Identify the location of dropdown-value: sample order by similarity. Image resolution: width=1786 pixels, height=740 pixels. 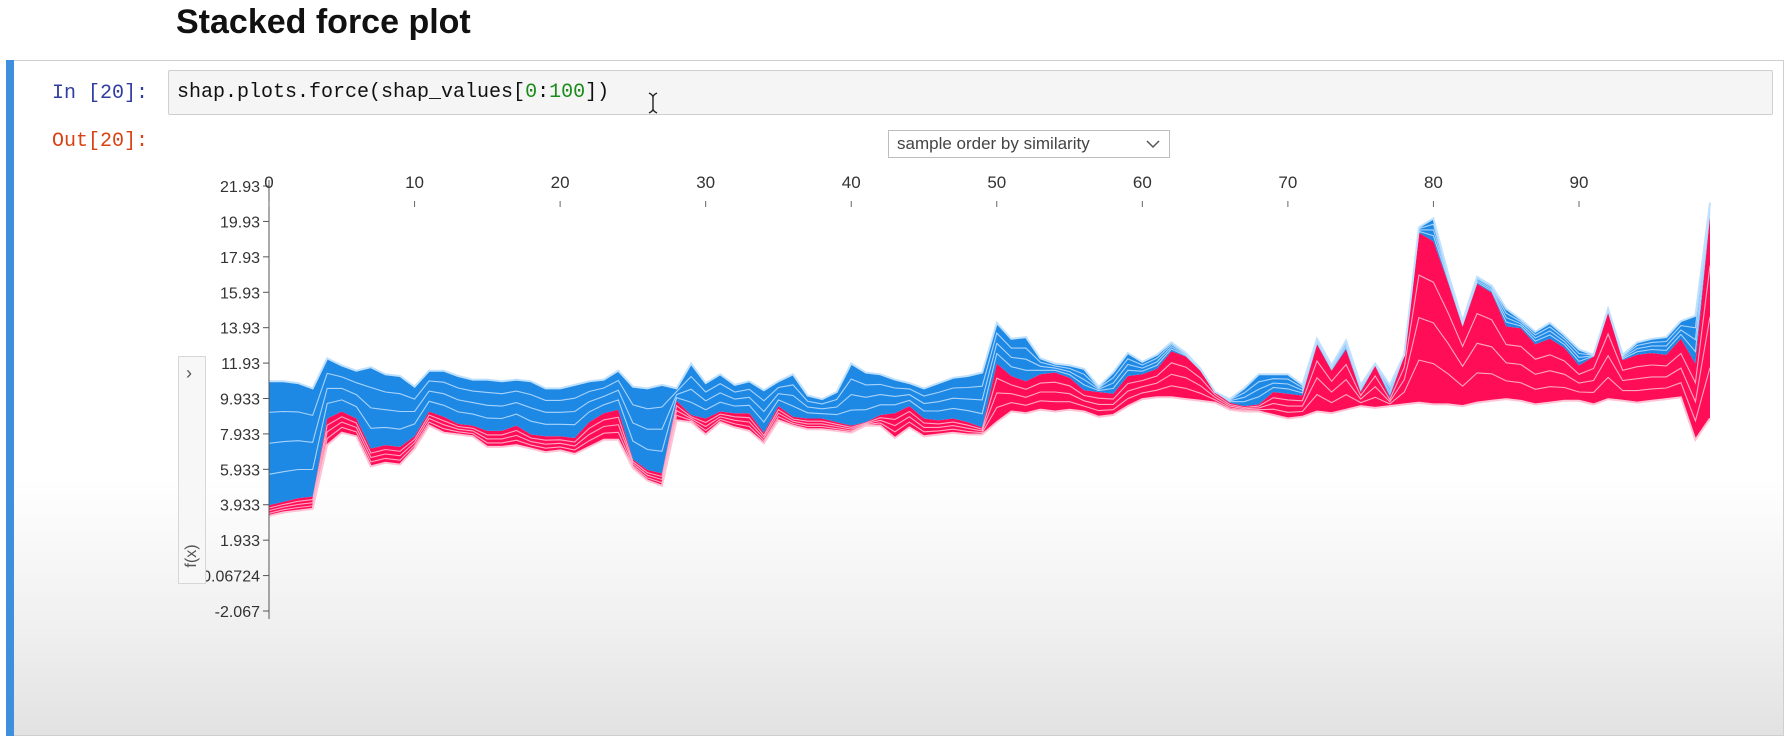
(993, 143).